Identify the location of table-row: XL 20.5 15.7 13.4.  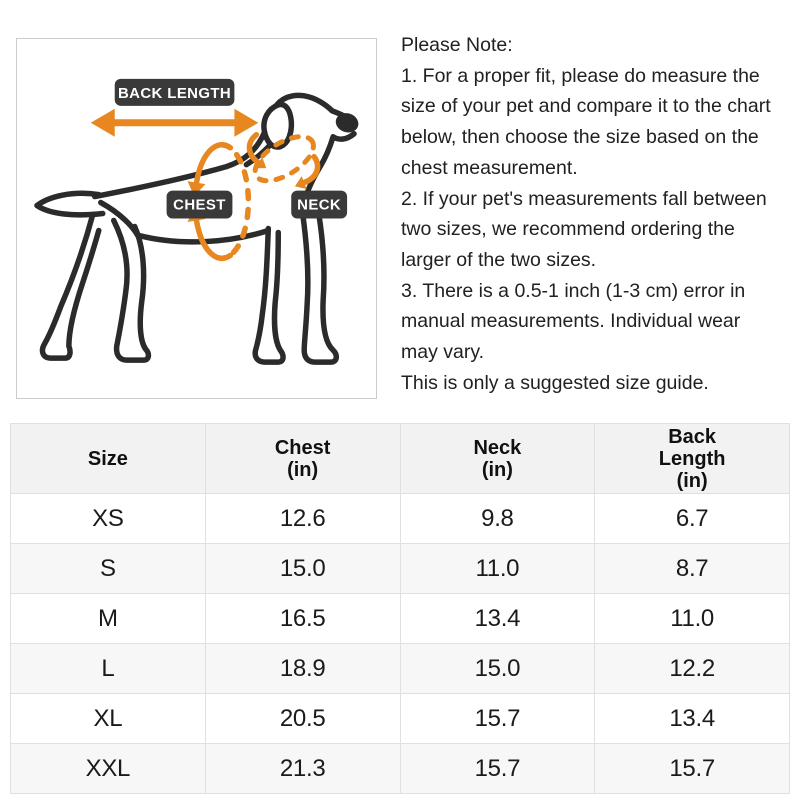
(400, 718).